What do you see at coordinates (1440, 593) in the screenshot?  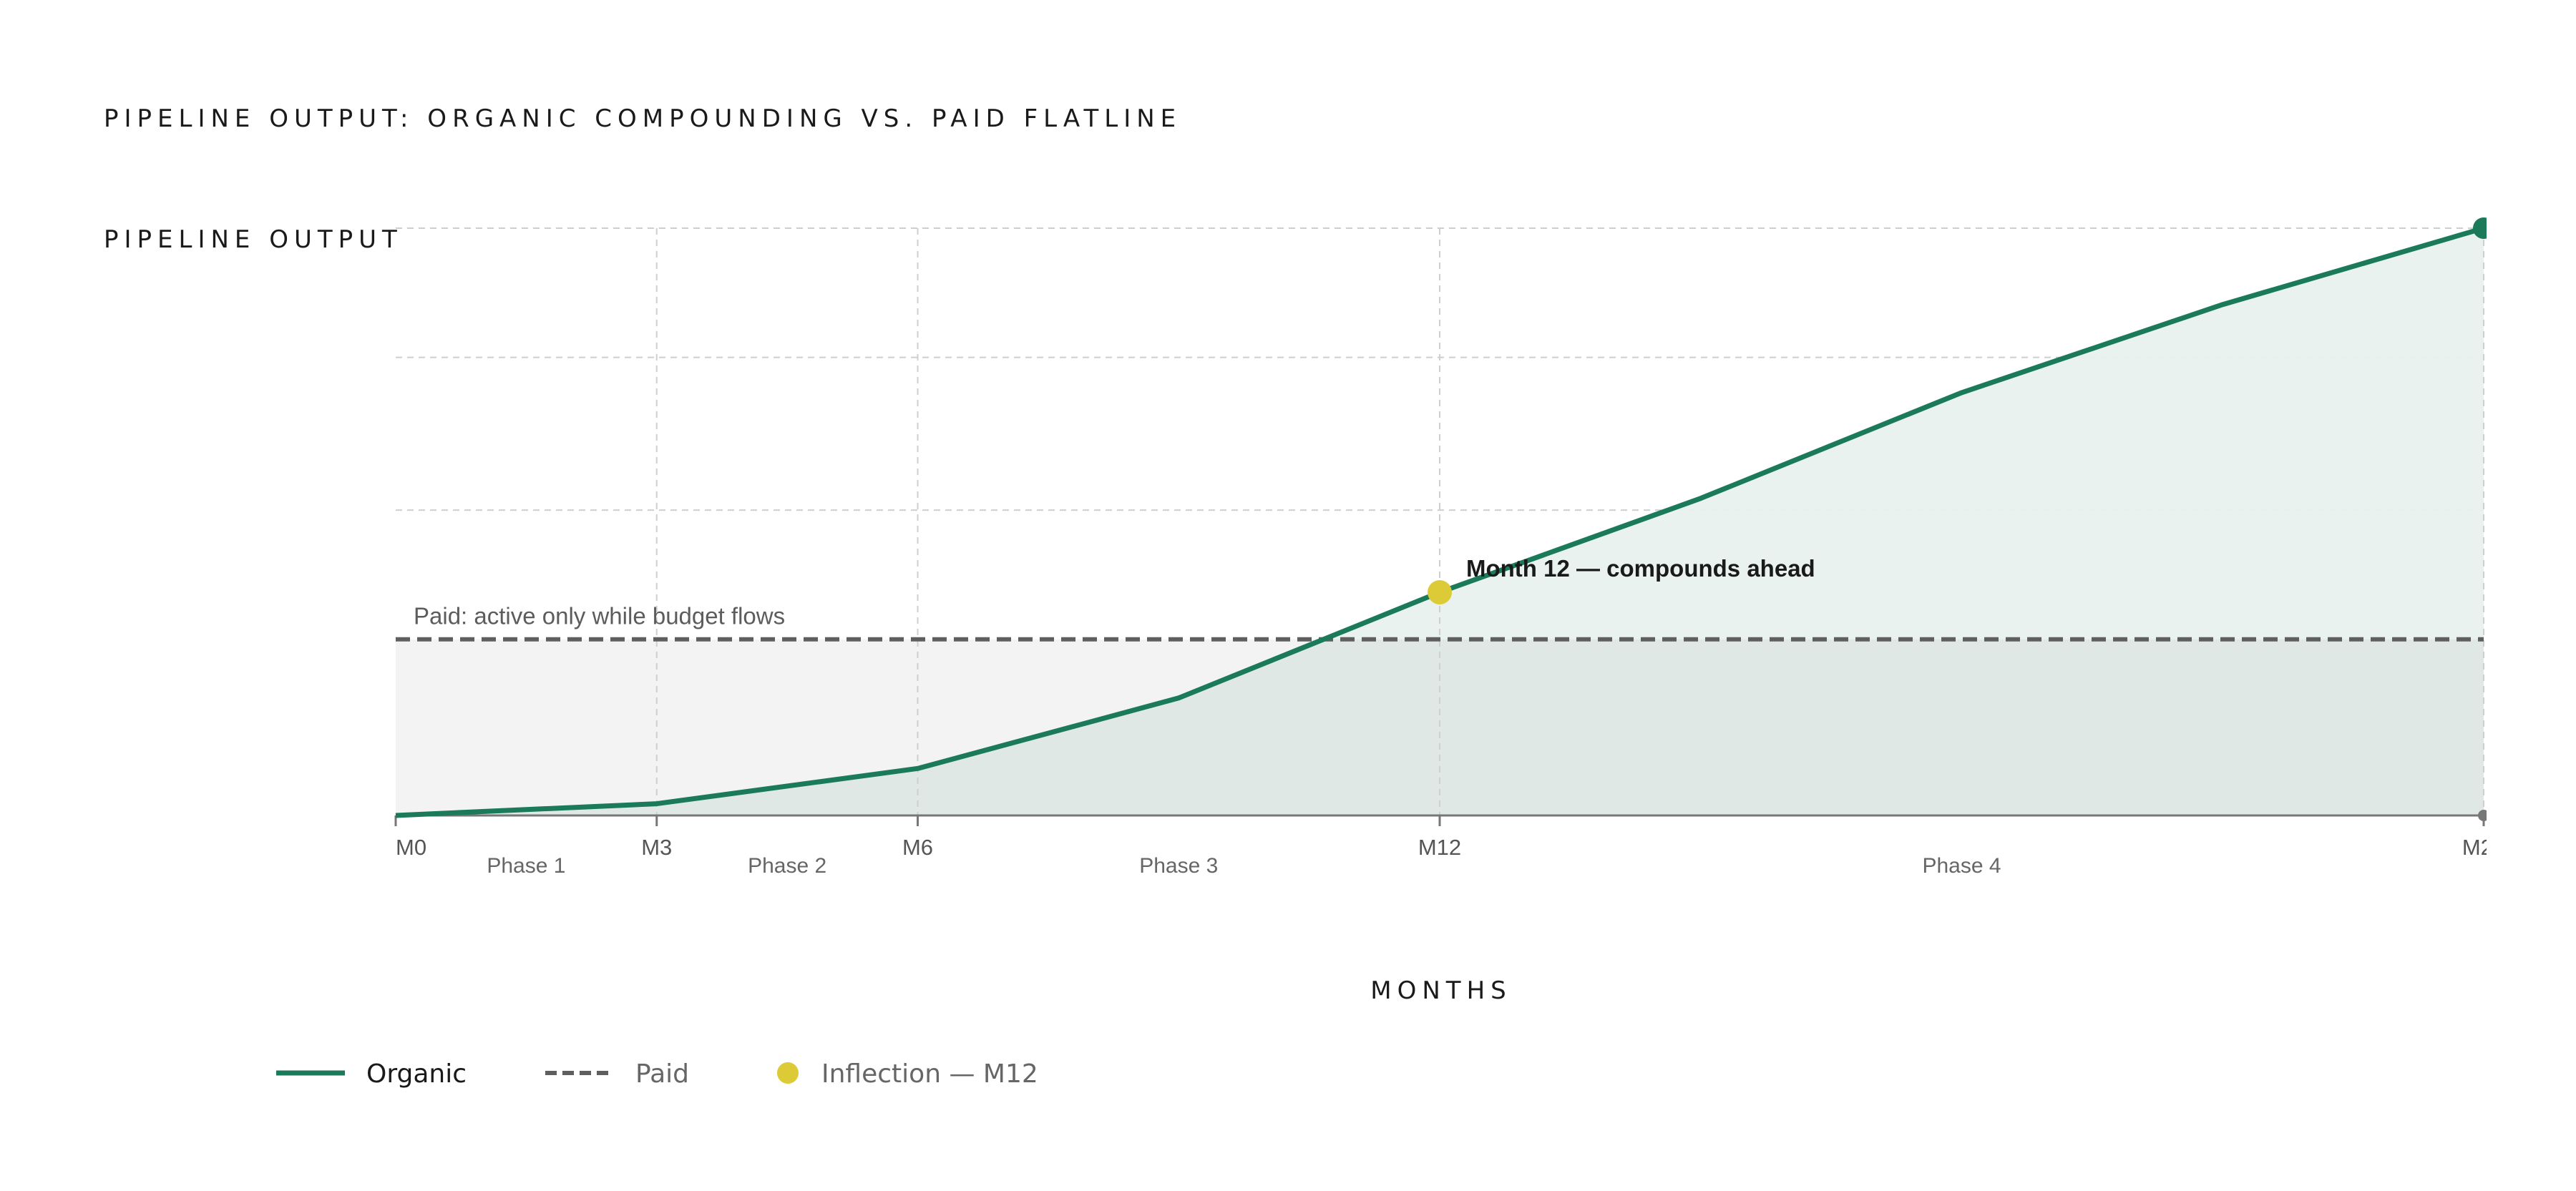 I see `inflection-point` at bounding box center [1440, 593].